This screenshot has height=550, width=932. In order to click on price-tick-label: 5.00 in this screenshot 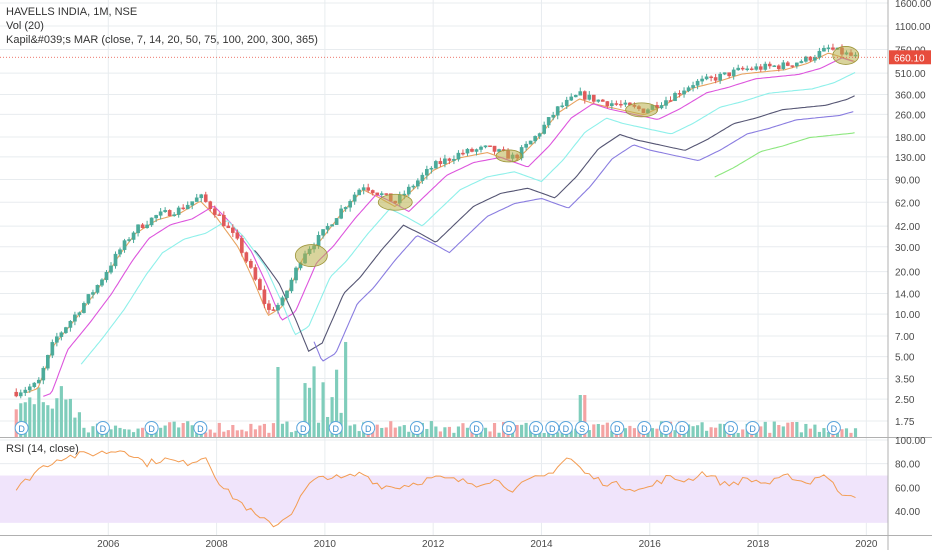, I will do `click(905, 358)`.